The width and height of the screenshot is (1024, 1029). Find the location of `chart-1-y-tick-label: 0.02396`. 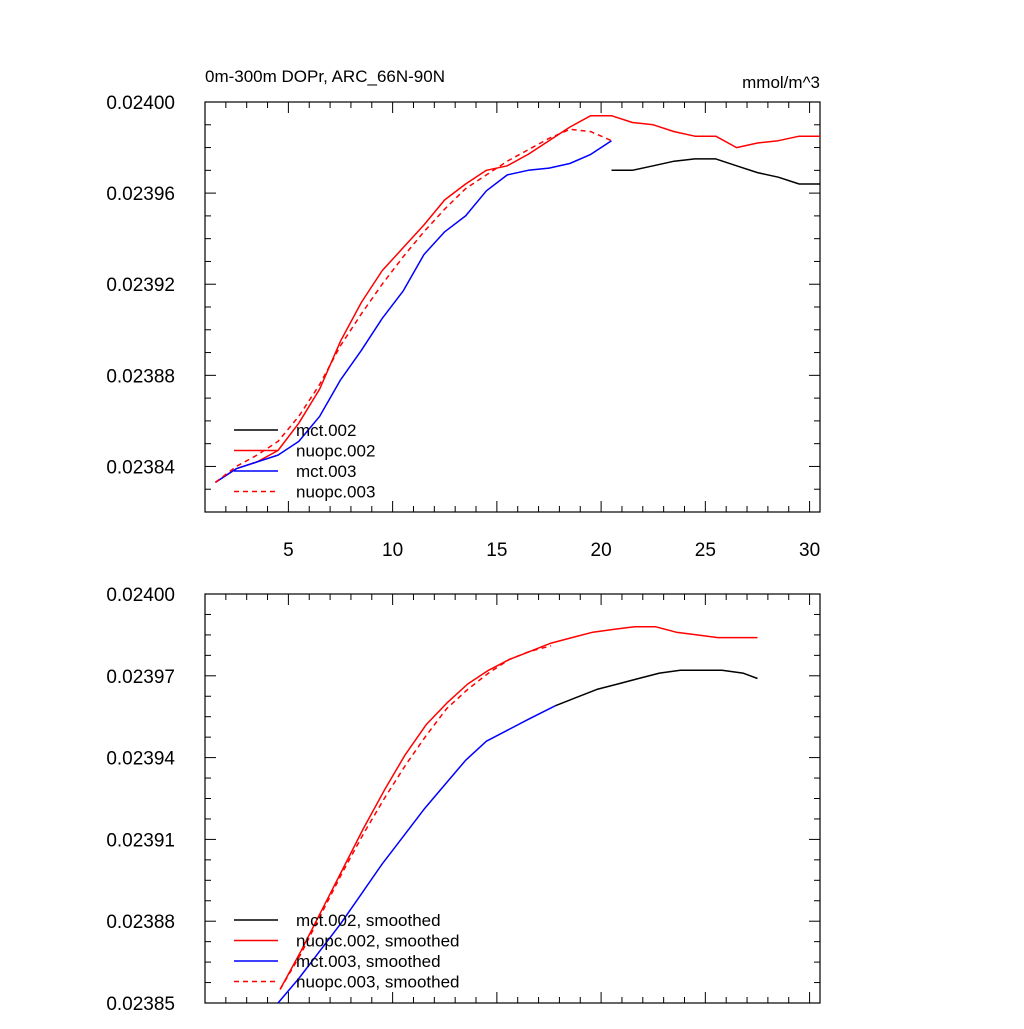

chart-1-y-tick-label: 0.02396 is located at coordinates (140, 194).